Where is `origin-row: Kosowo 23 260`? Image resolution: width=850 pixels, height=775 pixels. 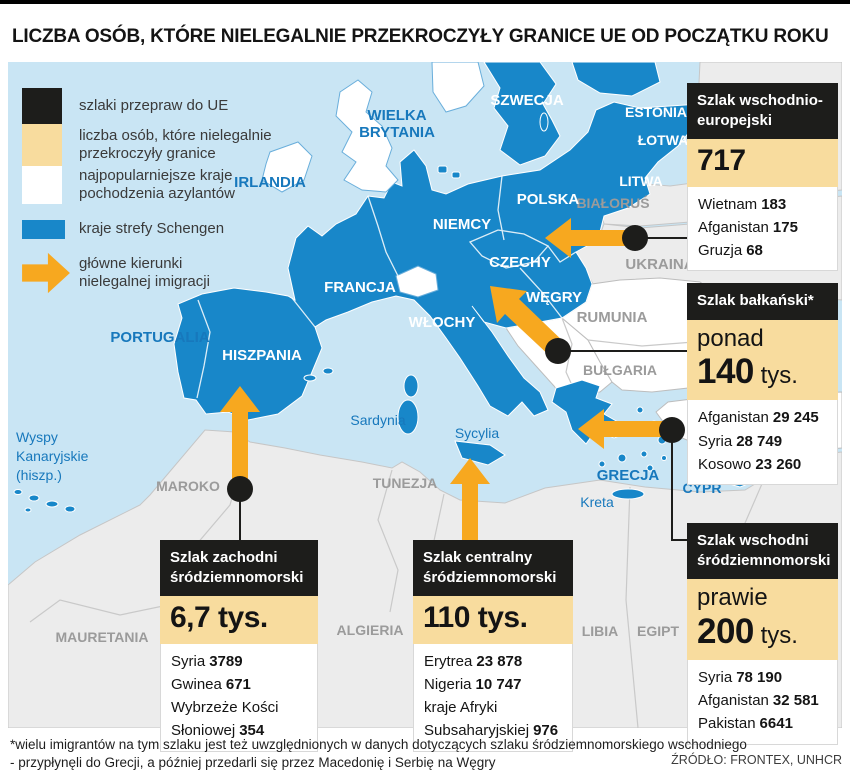 origin-row: Kosowo 23 260 is located at coordinates (762, 464).